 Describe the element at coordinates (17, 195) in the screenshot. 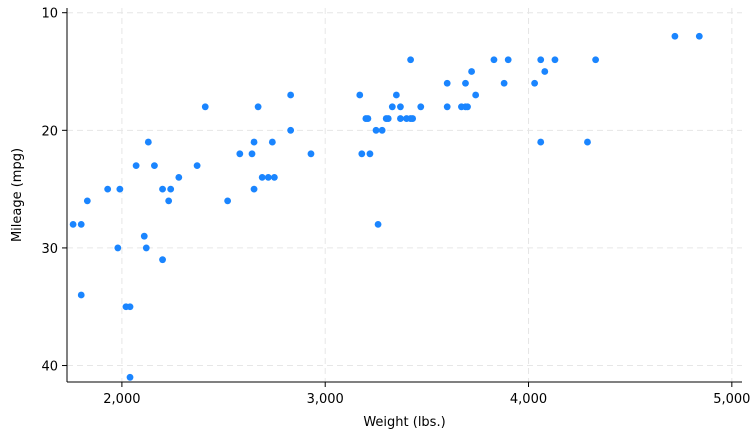

I see `y-axis-title: Mileage (mpg)` at that location.